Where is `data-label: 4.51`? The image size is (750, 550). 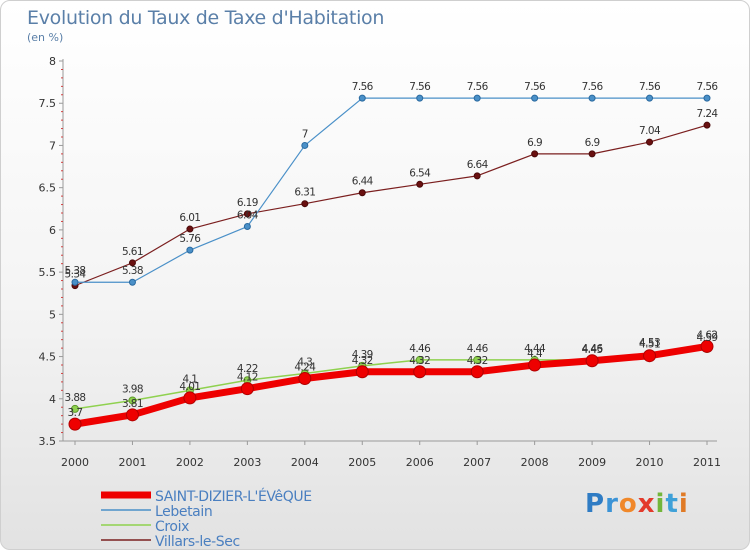 data-label: 4.51 is located at coordinates (649, 345).